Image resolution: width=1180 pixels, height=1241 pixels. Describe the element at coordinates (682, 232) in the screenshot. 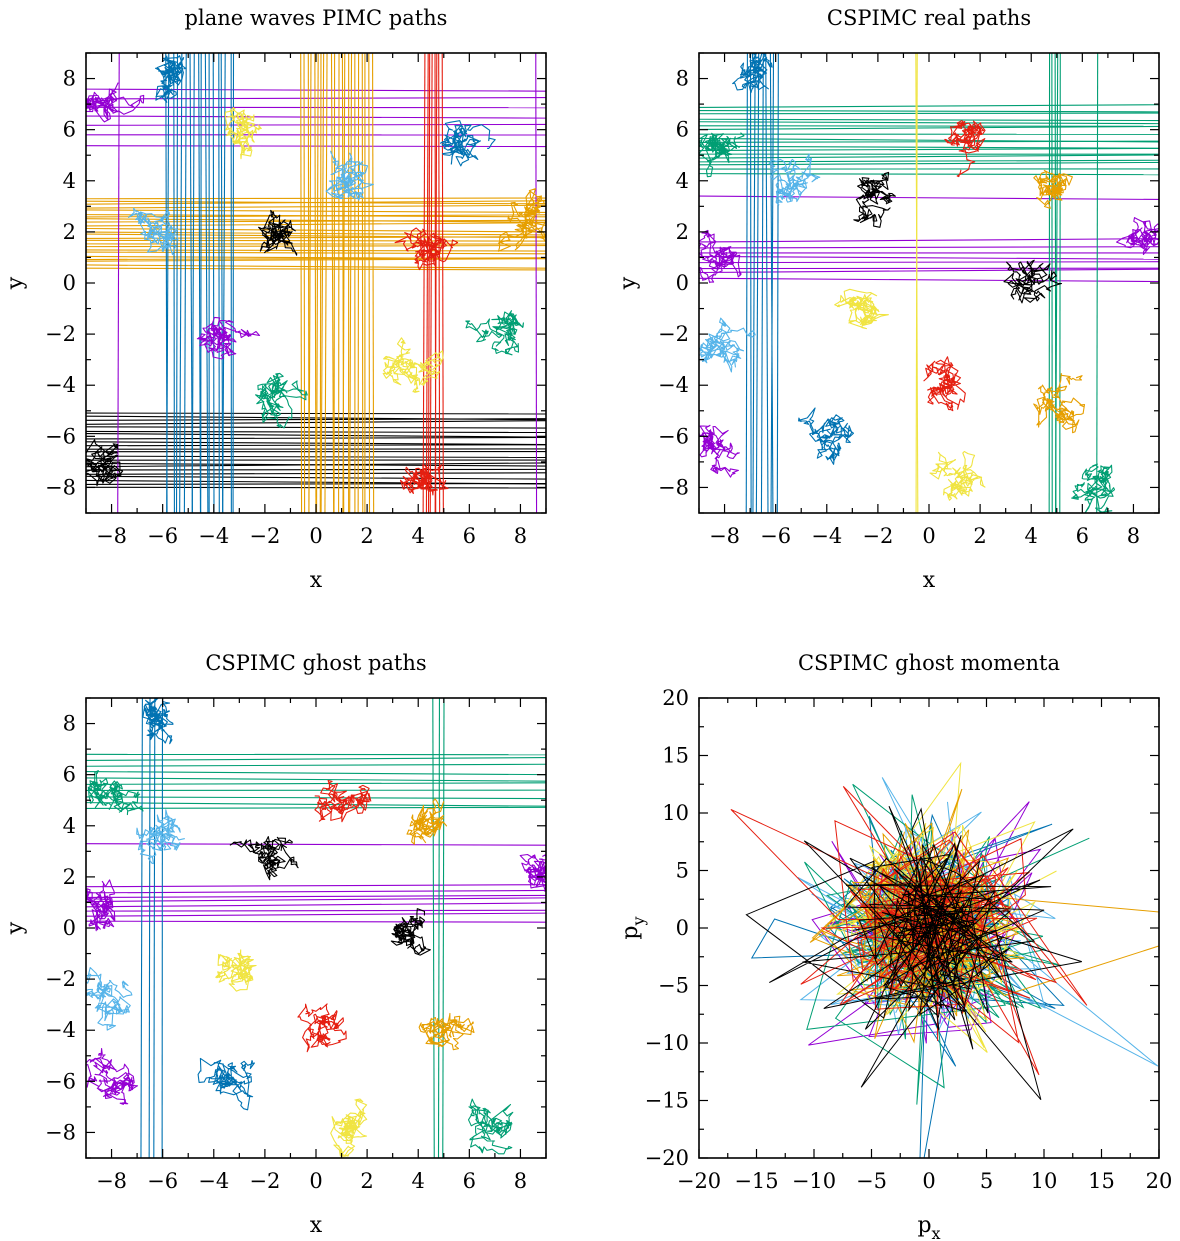

I see `y-tick-label: 2` at that location.